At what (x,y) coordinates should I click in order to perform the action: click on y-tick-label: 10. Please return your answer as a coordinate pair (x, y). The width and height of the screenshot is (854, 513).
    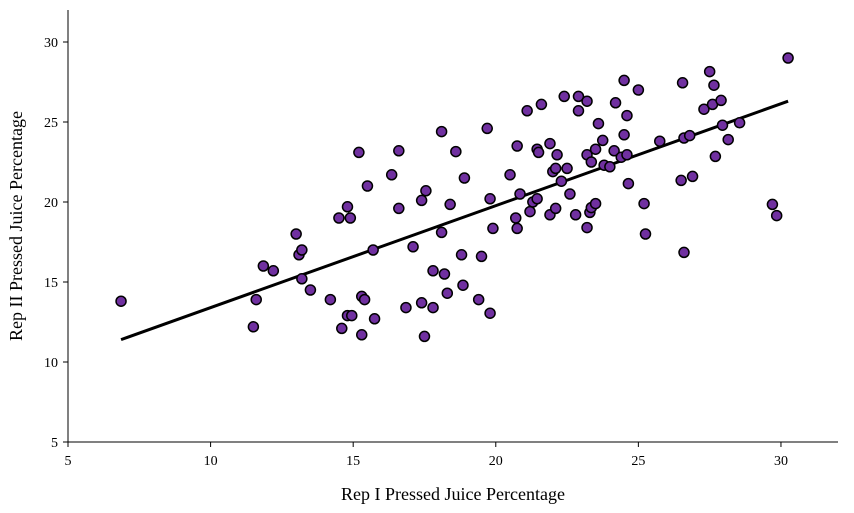
    Looking at the image, I should click on (51, 363).